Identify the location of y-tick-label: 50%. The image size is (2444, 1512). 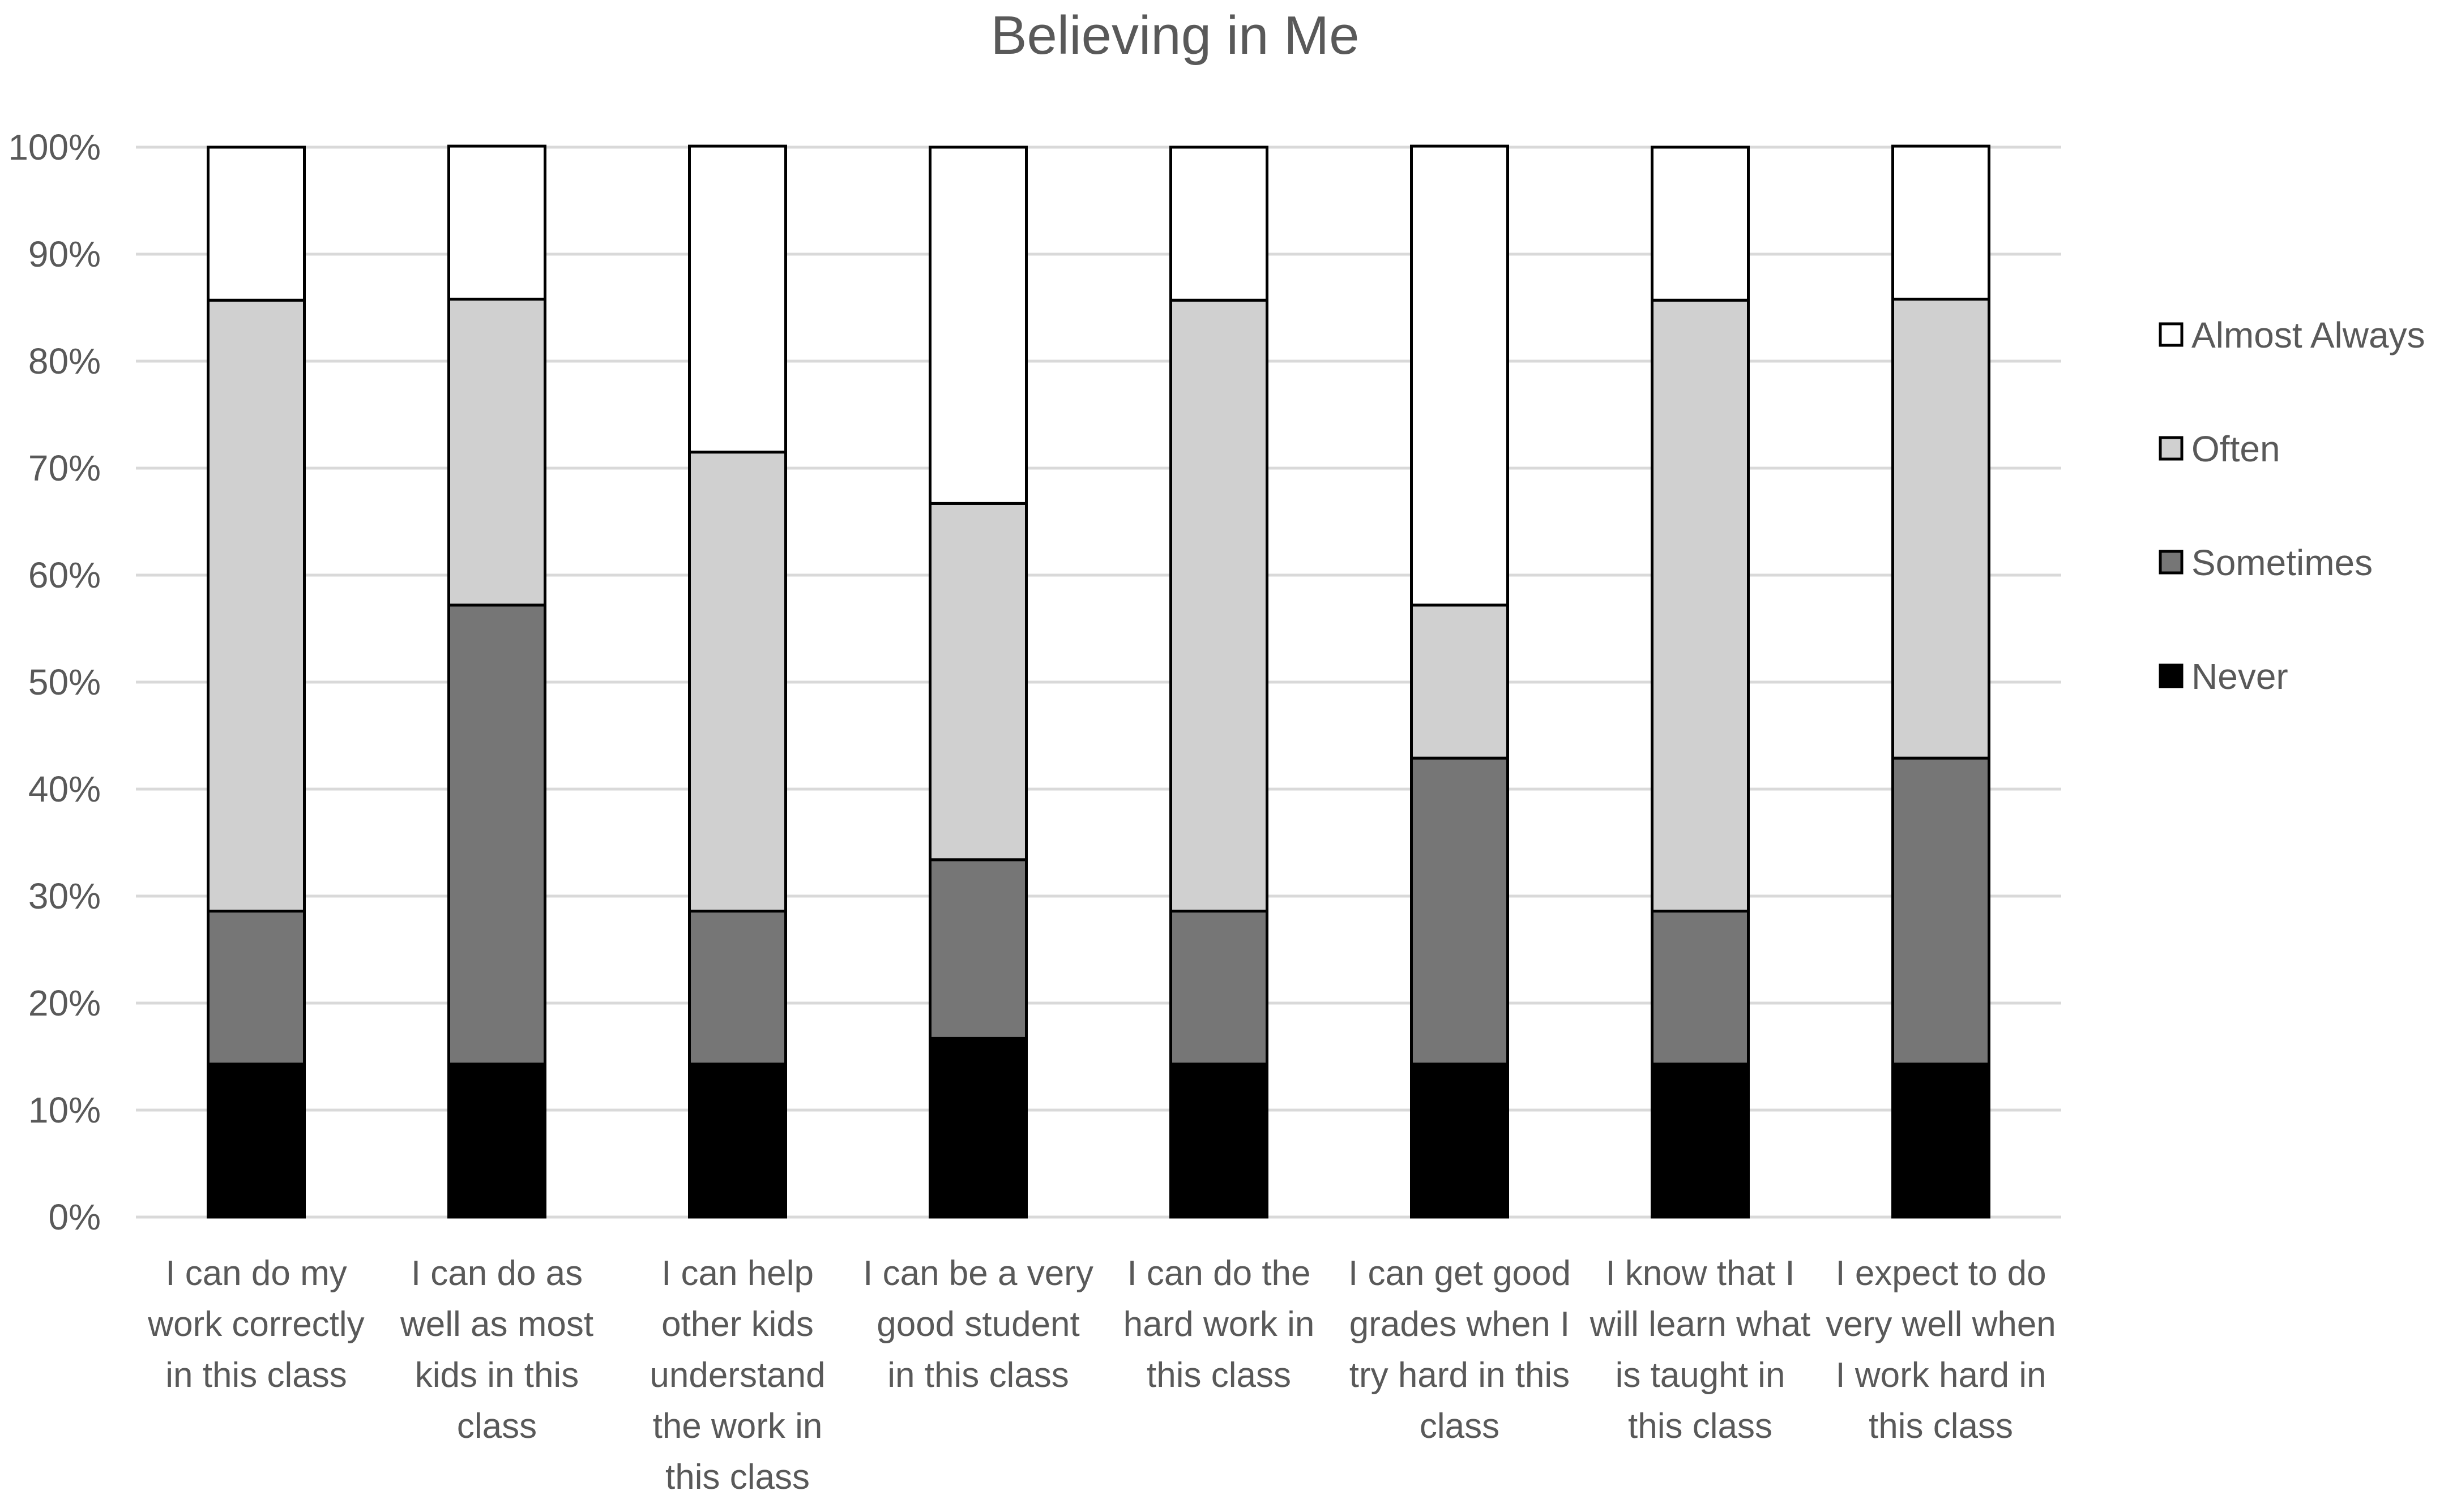
(64, 682).